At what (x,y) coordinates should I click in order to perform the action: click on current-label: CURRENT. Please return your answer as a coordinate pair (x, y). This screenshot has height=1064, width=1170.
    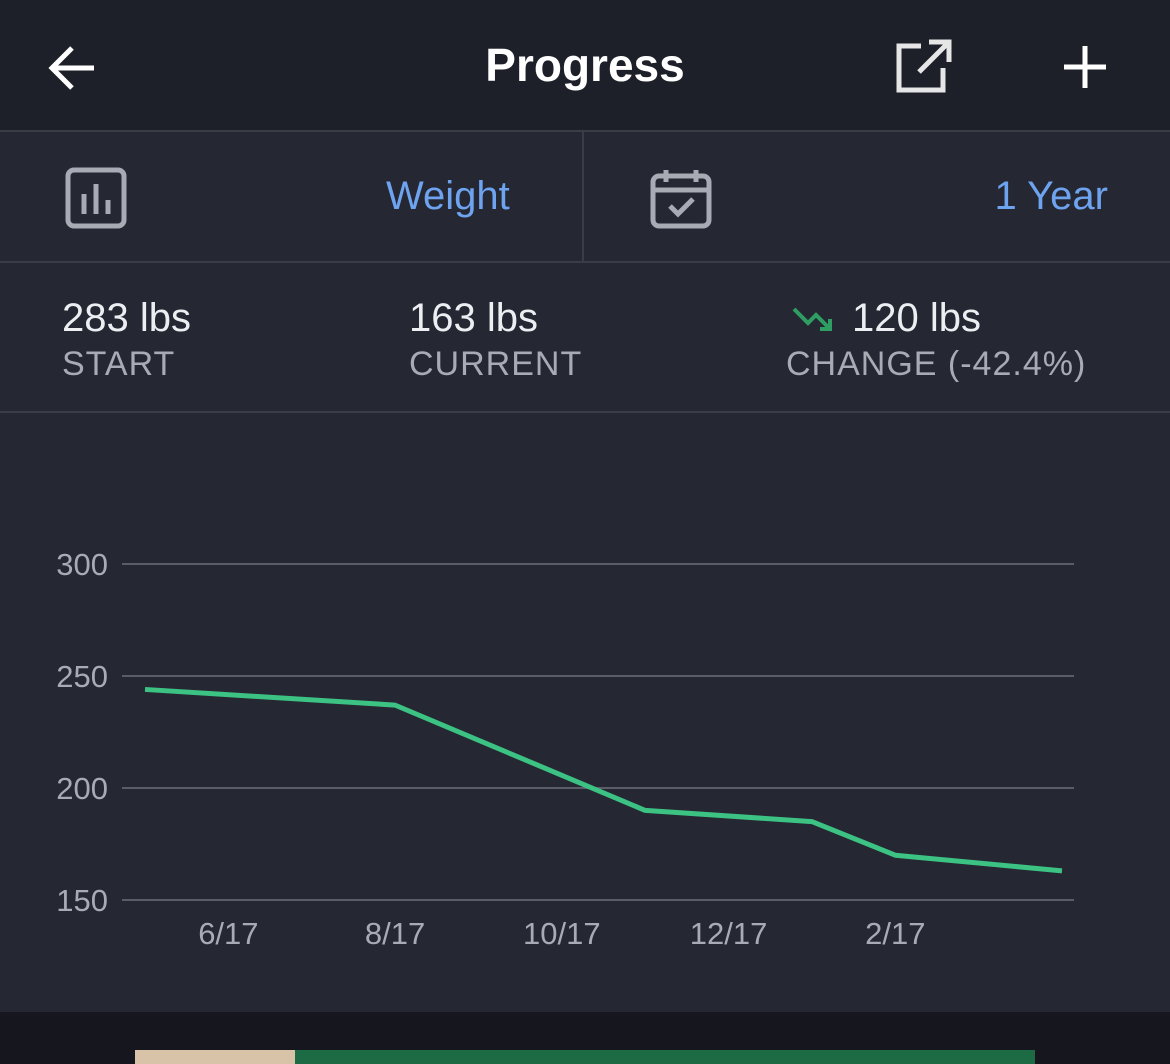
    Looking at the image, I should click on (496, 364).